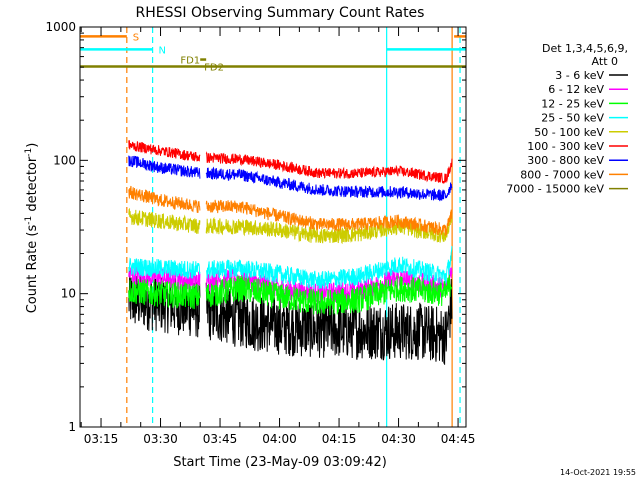 The image size is (640, 480). Describe the element at coordinates (565, 160) in the screenshot. I see `legend-entry-label: 300 - 800 keV` at that location.